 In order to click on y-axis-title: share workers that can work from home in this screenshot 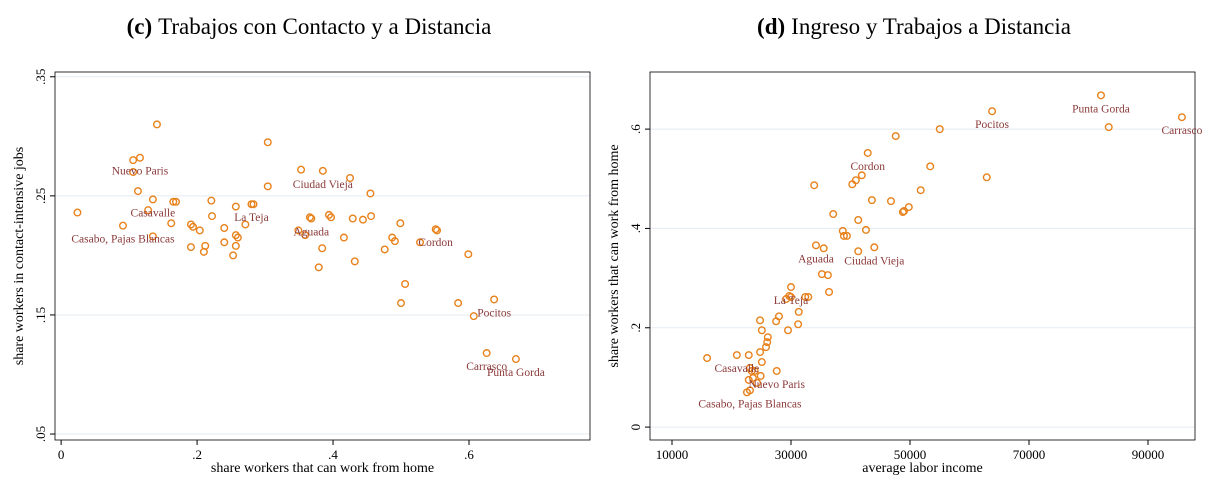, I will do `click(614, 255)`.